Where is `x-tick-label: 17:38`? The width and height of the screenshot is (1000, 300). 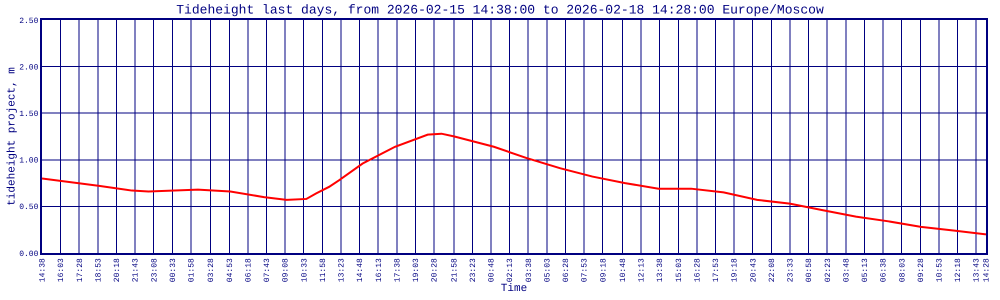 x-tick-label: 17:38 is located at coordinates (397, 270).